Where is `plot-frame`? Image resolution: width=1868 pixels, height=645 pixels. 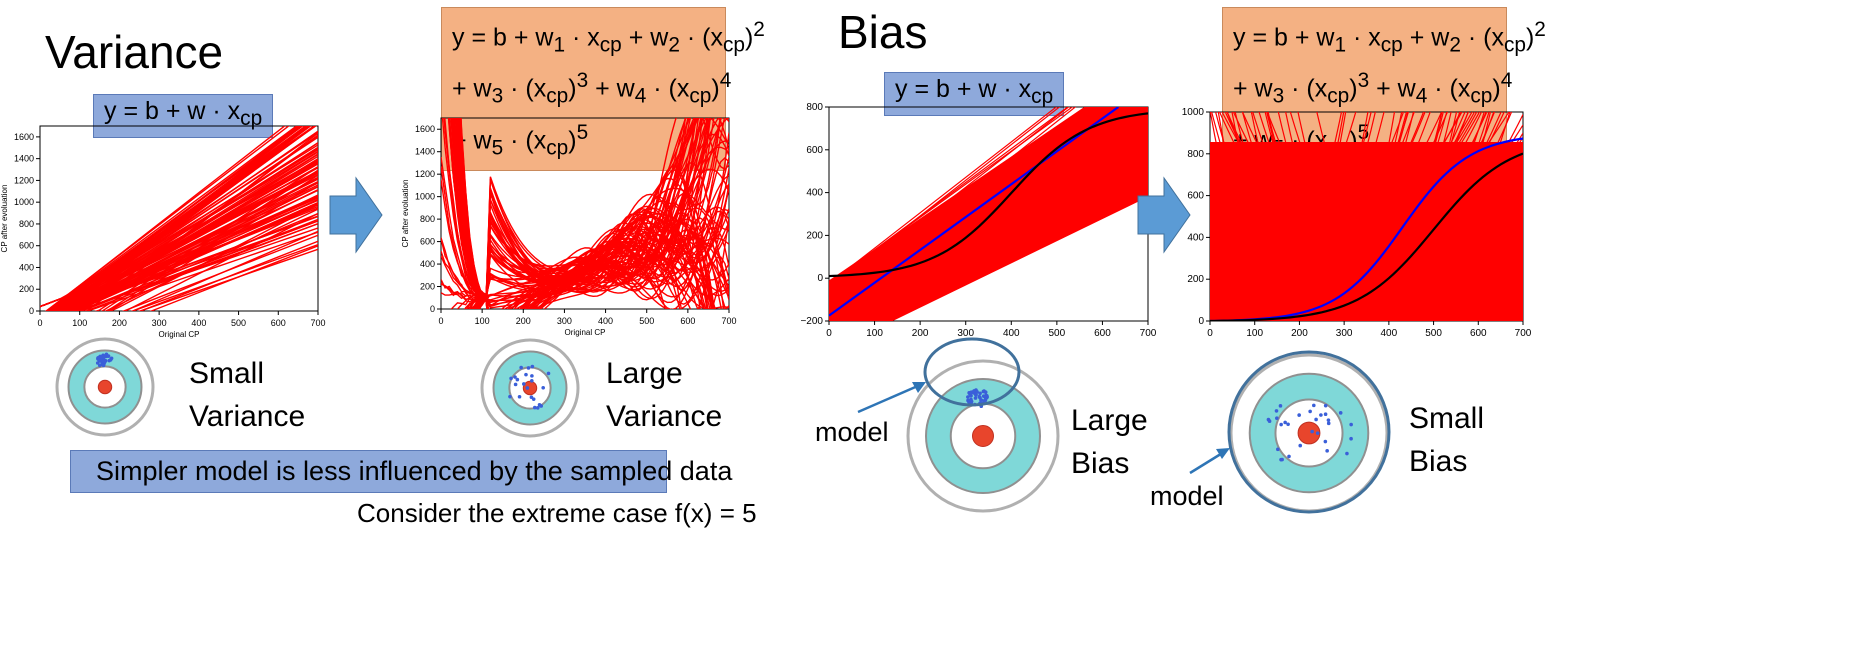 plot-frame is located at coordinates (179, 218).